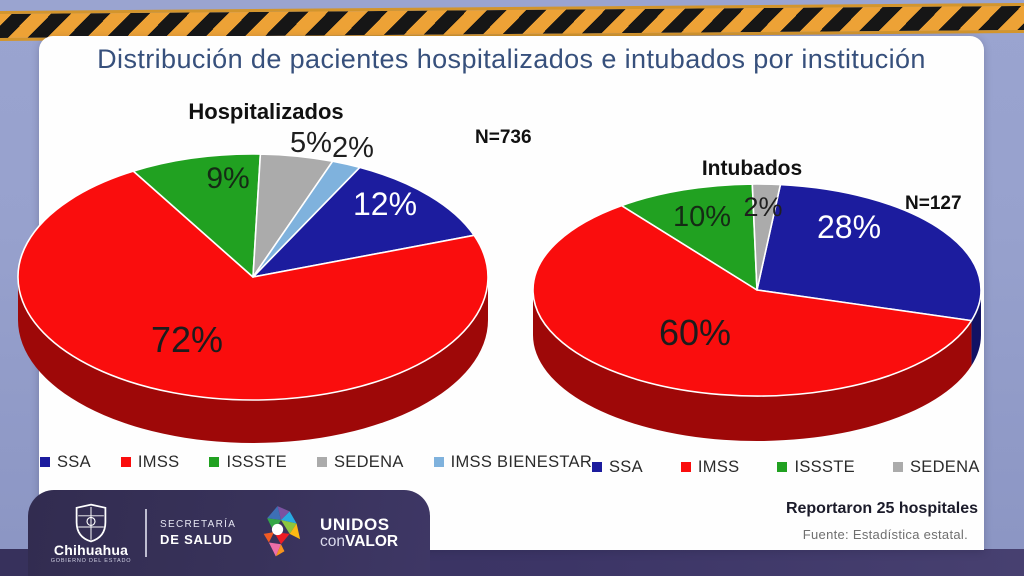  I want to click on ministry-line2: DE SALUD, so click(196, 539).